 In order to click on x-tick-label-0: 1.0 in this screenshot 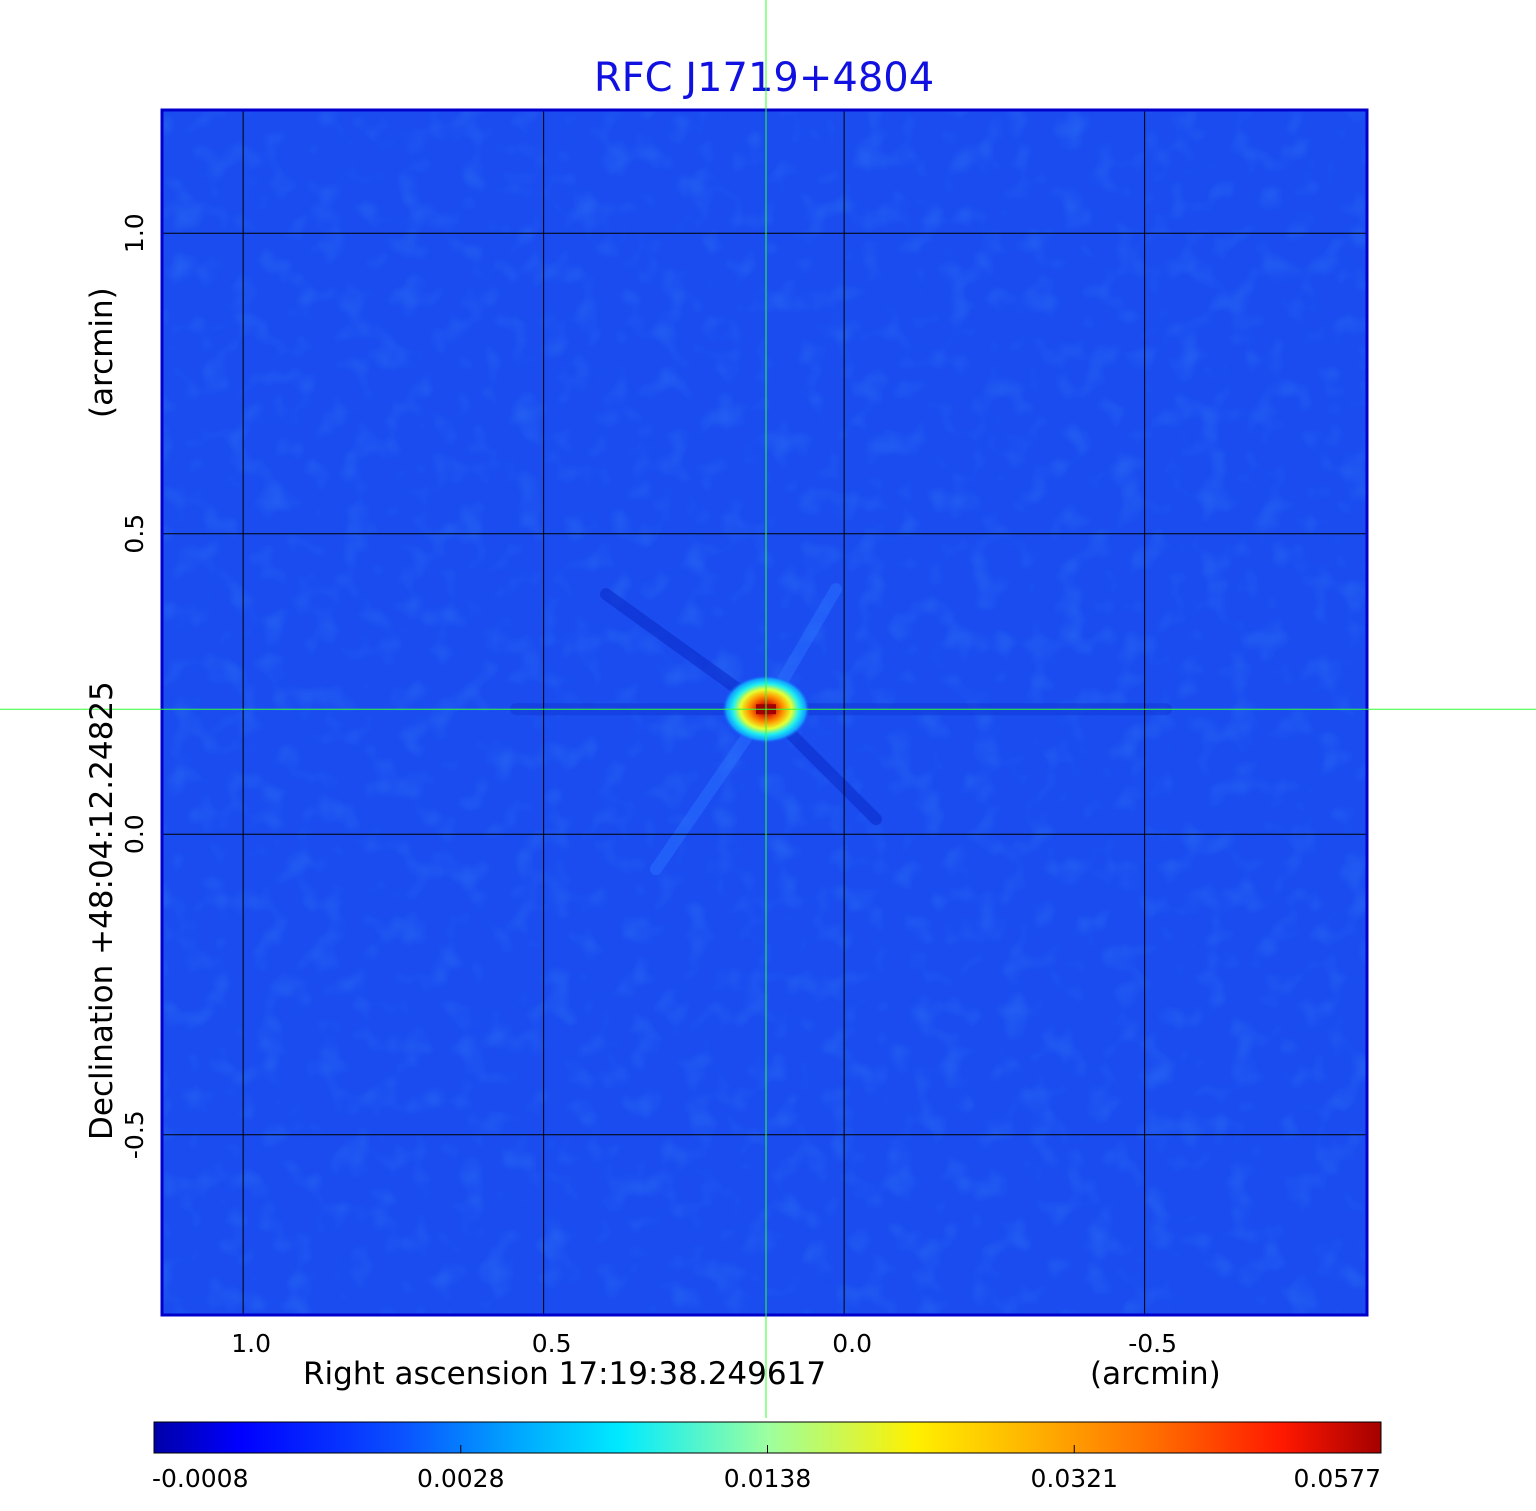, I will do `click(251, 1343)`.